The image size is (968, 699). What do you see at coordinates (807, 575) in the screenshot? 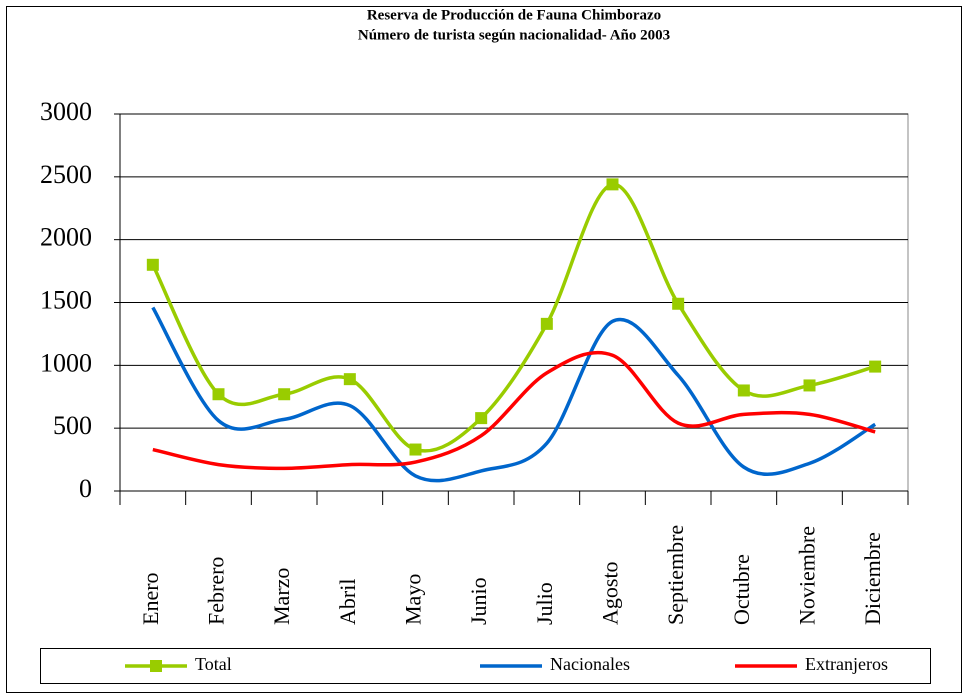
I see `x-tick-label: Noviembre` at bounding box center [807, 575].